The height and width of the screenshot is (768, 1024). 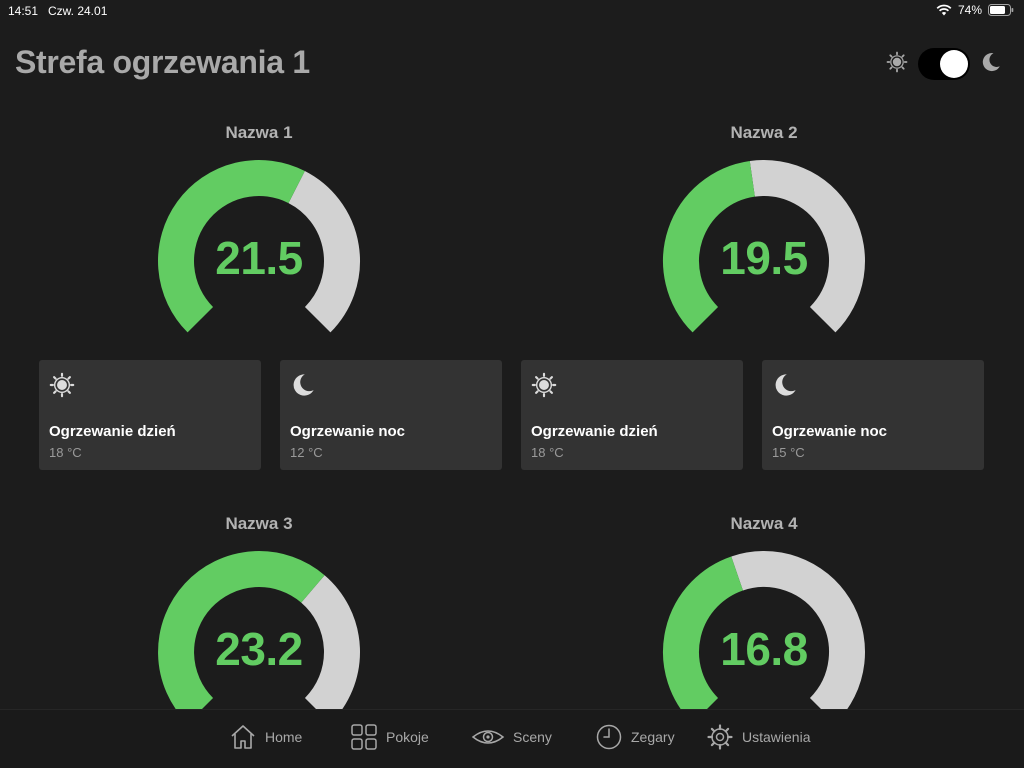 I want to click on nav-label: Pokoje, so click(x=407, y=737).